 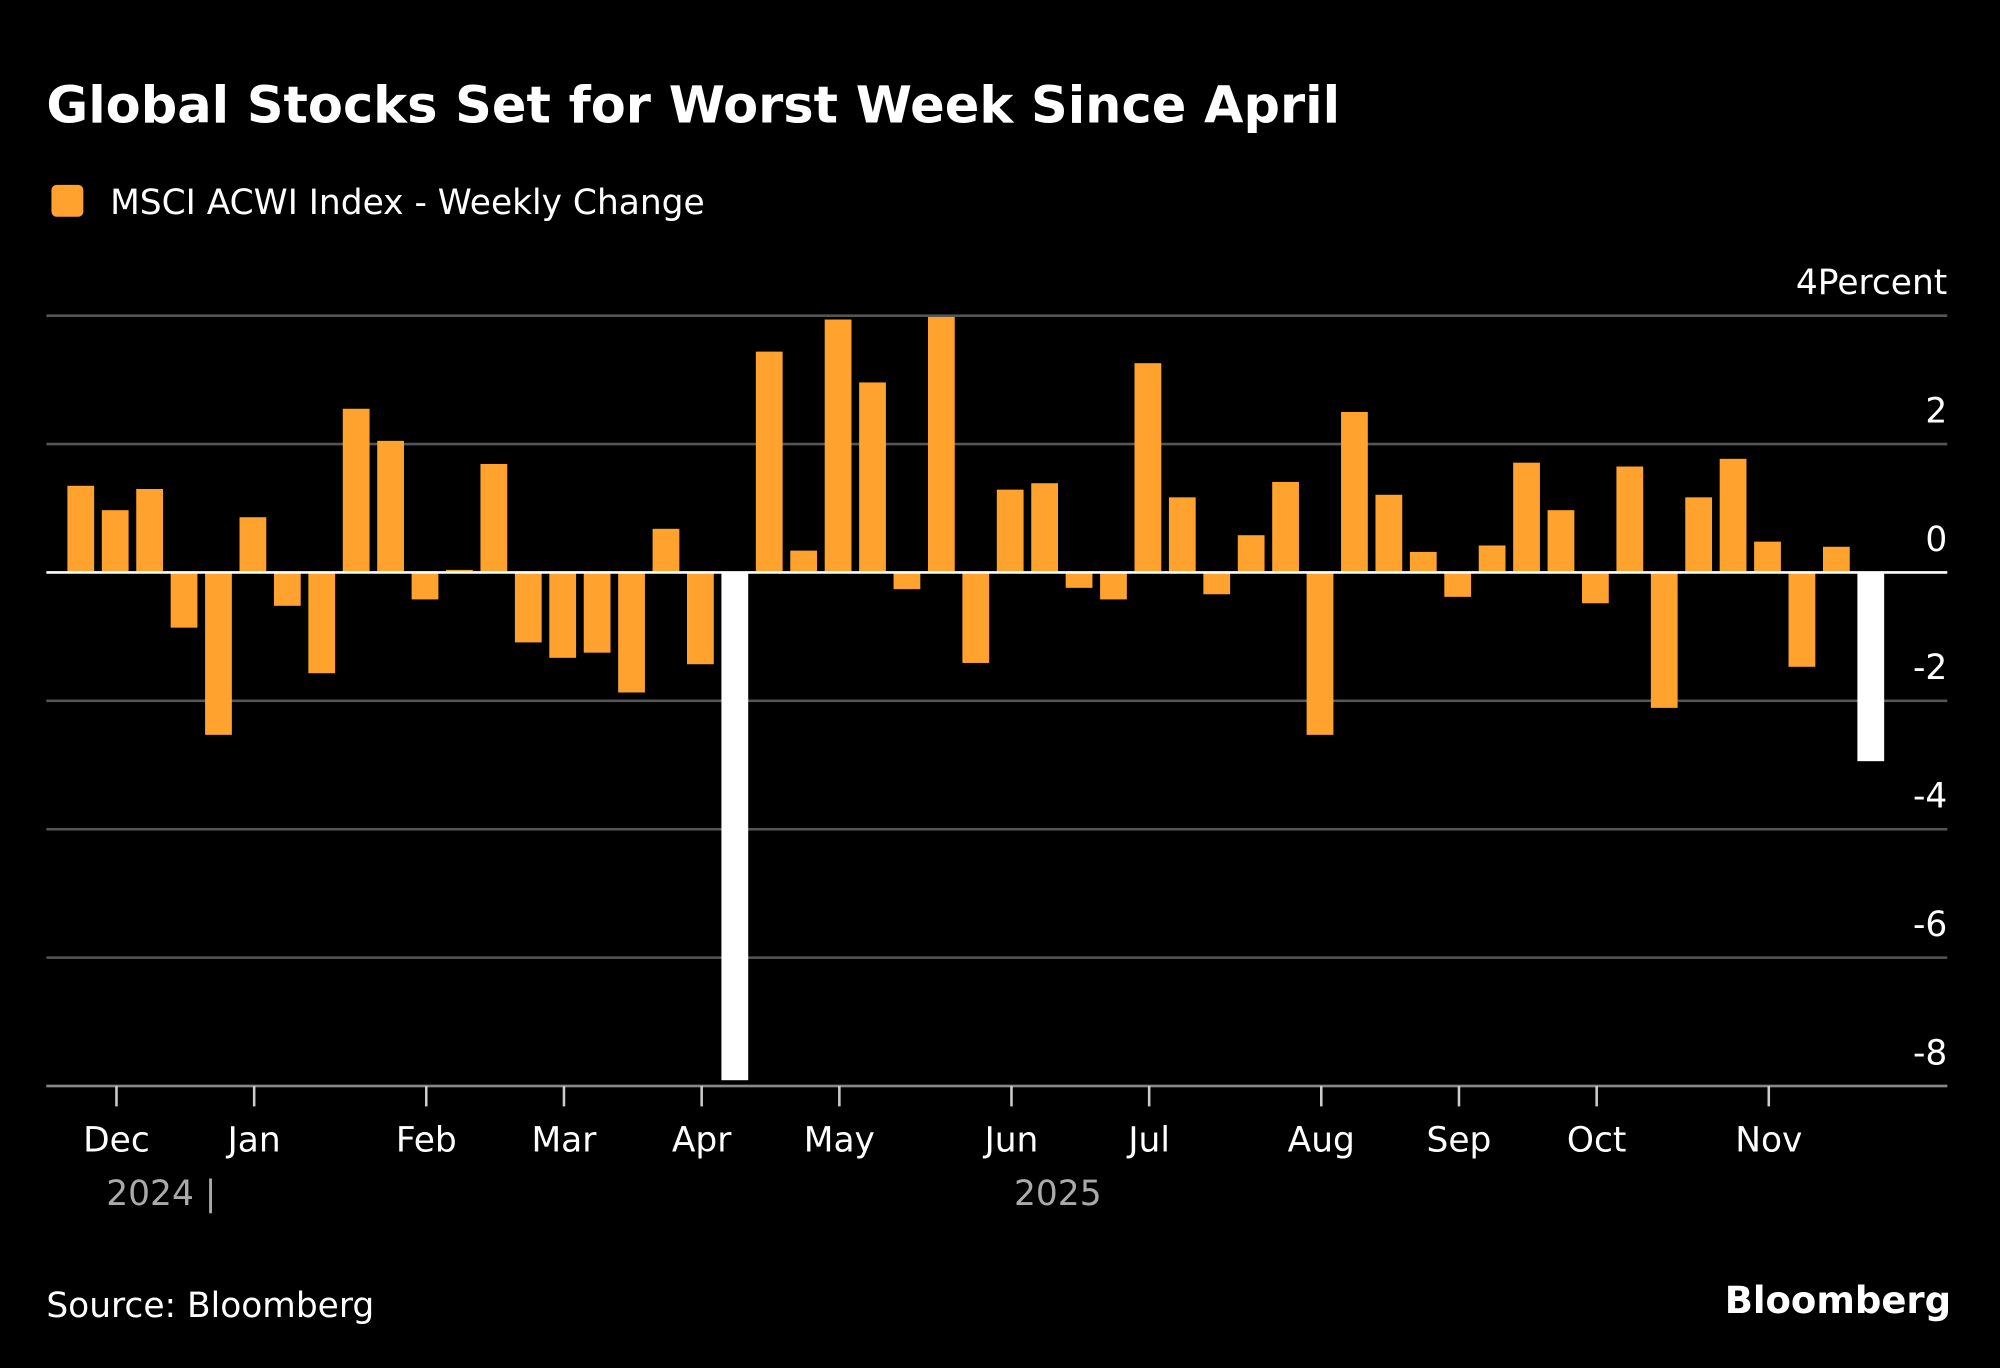 What do you see at coordinates (1930, 668) in the screenshot?
I see `y-tick-label: -2` at bounding box center [1930, 668].